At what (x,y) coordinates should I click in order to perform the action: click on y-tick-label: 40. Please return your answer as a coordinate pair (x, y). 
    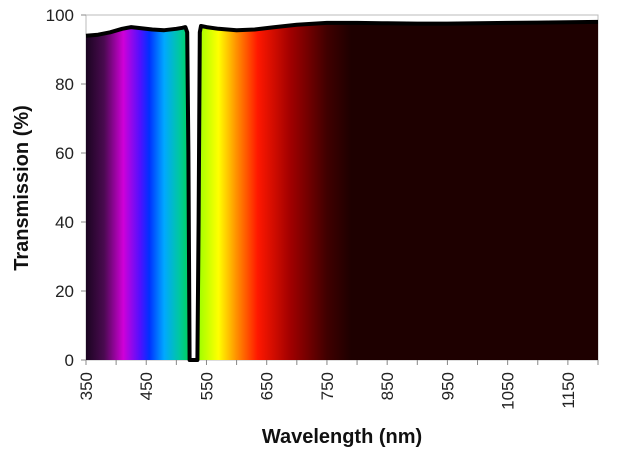
    Looking at the image, I should click on (64, 222).